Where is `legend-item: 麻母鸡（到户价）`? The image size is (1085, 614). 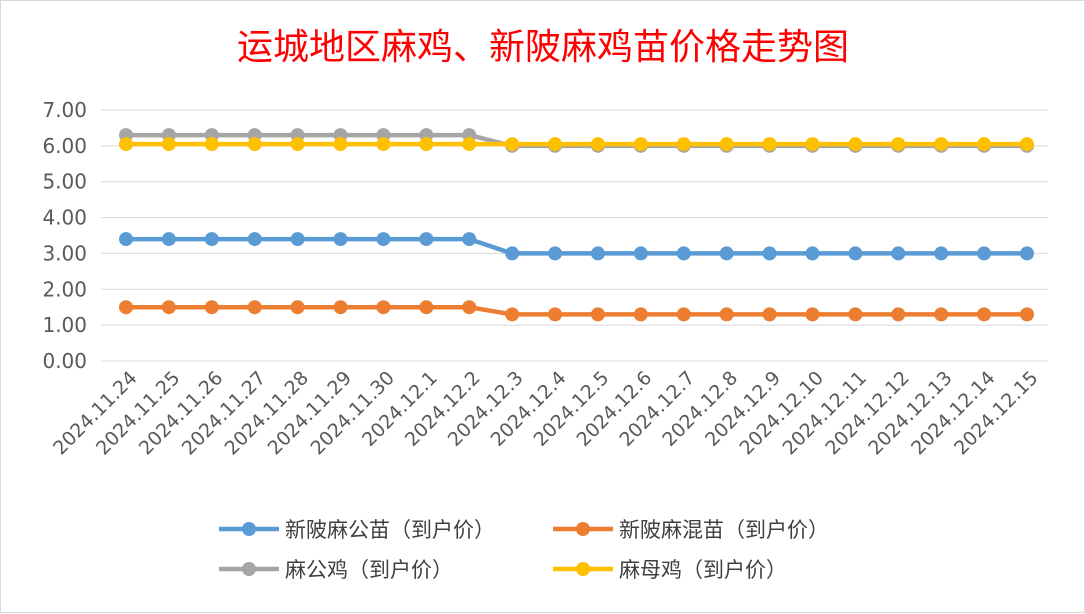
legend-item: 麻母鸡（到户价） is located at coordinates (670, 570).